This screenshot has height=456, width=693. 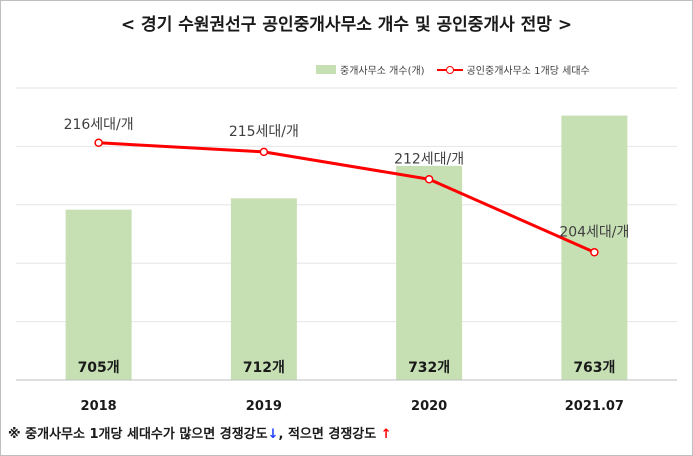 What do you see at coordinates (326, 69) in the screenshot?
I see `legend-bar-swatch` at bounding box center [326, 69].